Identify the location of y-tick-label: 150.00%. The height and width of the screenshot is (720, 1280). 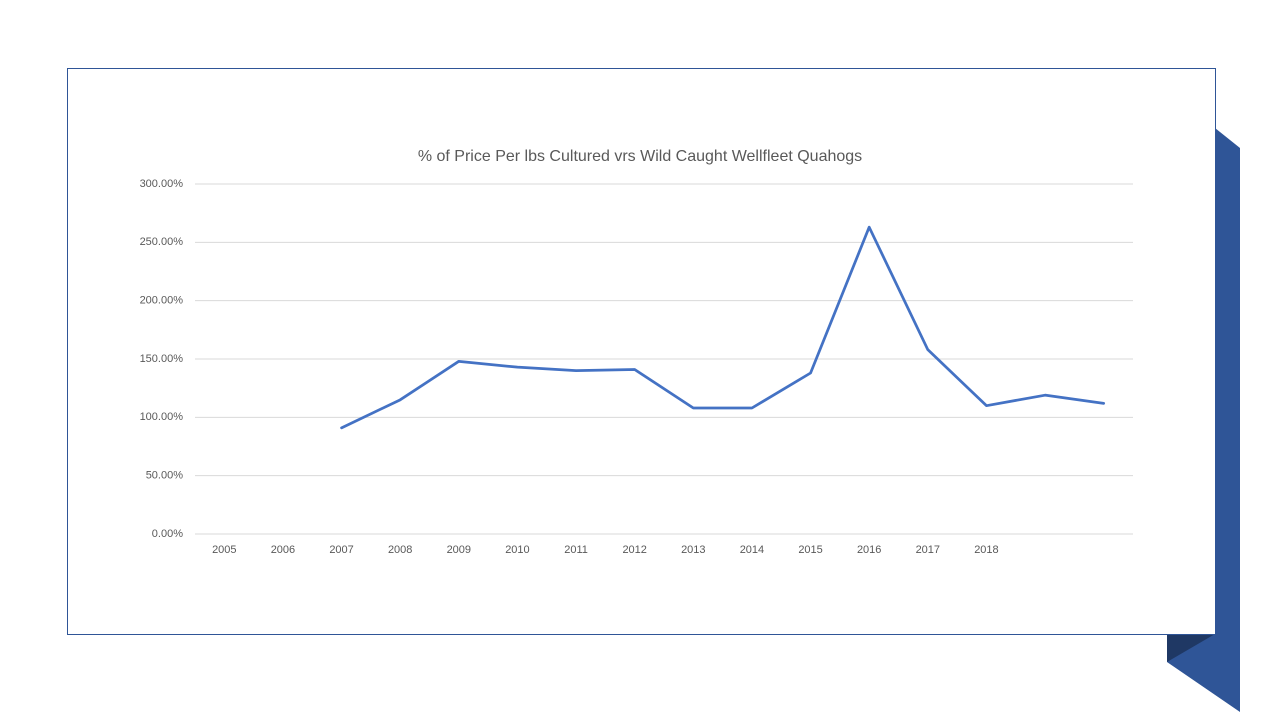
(162, 359).